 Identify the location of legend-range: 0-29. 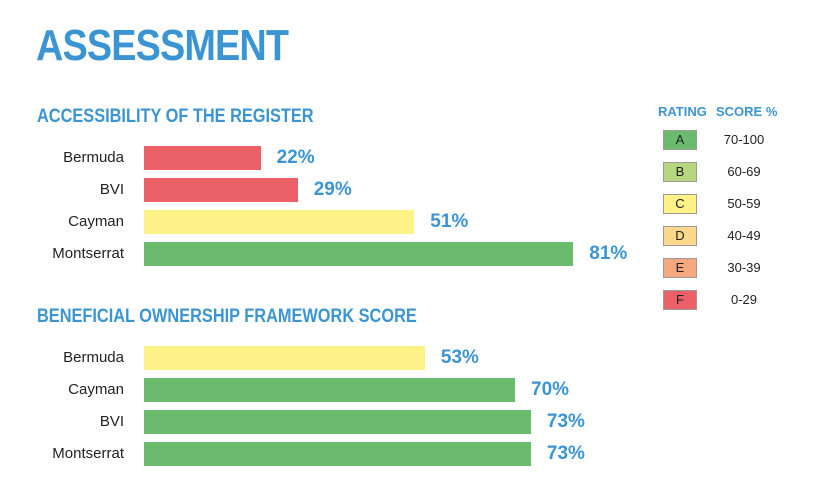
(744, 299).